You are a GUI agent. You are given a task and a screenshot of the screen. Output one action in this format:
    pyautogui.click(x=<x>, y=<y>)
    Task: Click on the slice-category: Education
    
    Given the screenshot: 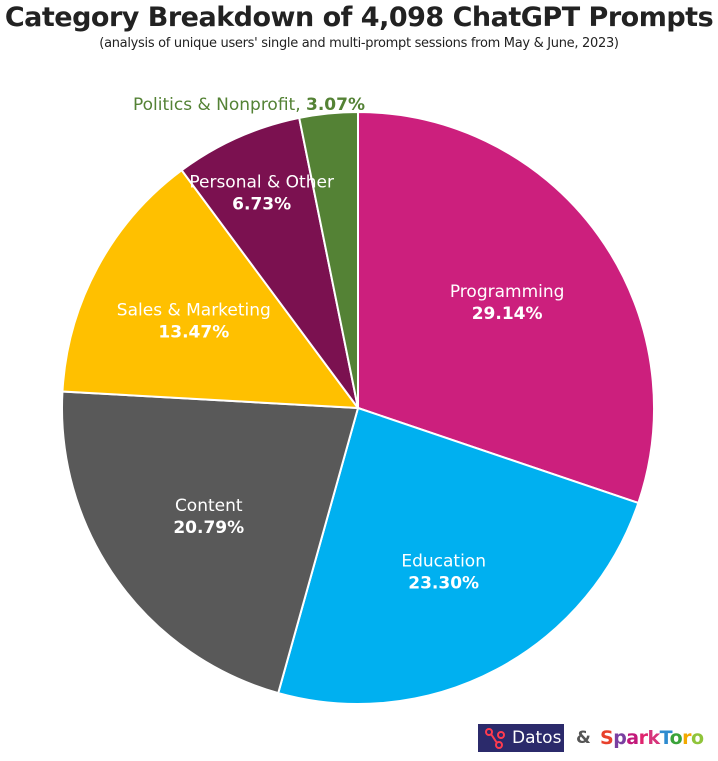 What is the action you would take?
    pyautogui.click(x=443, y=561)
    